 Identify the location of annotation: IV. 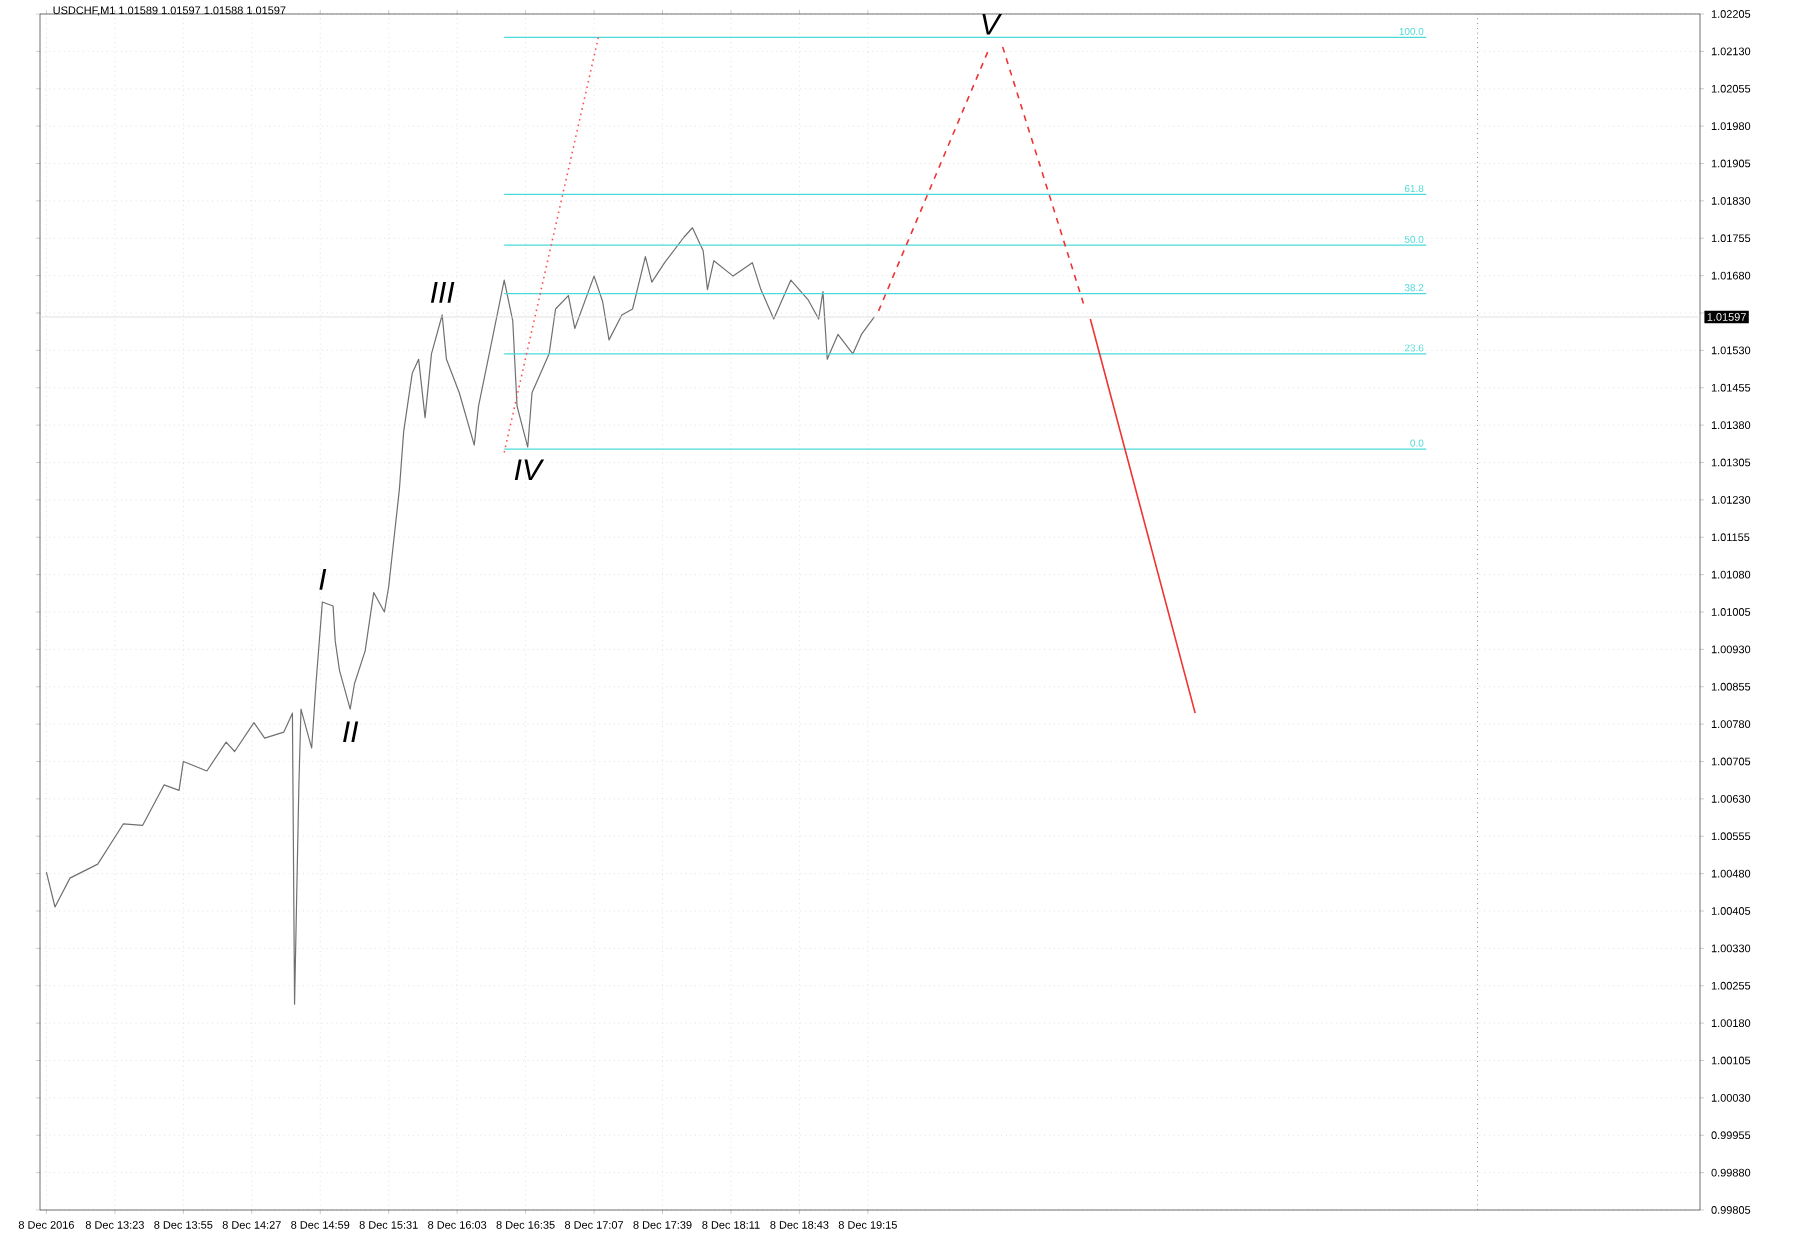
(529, 469).